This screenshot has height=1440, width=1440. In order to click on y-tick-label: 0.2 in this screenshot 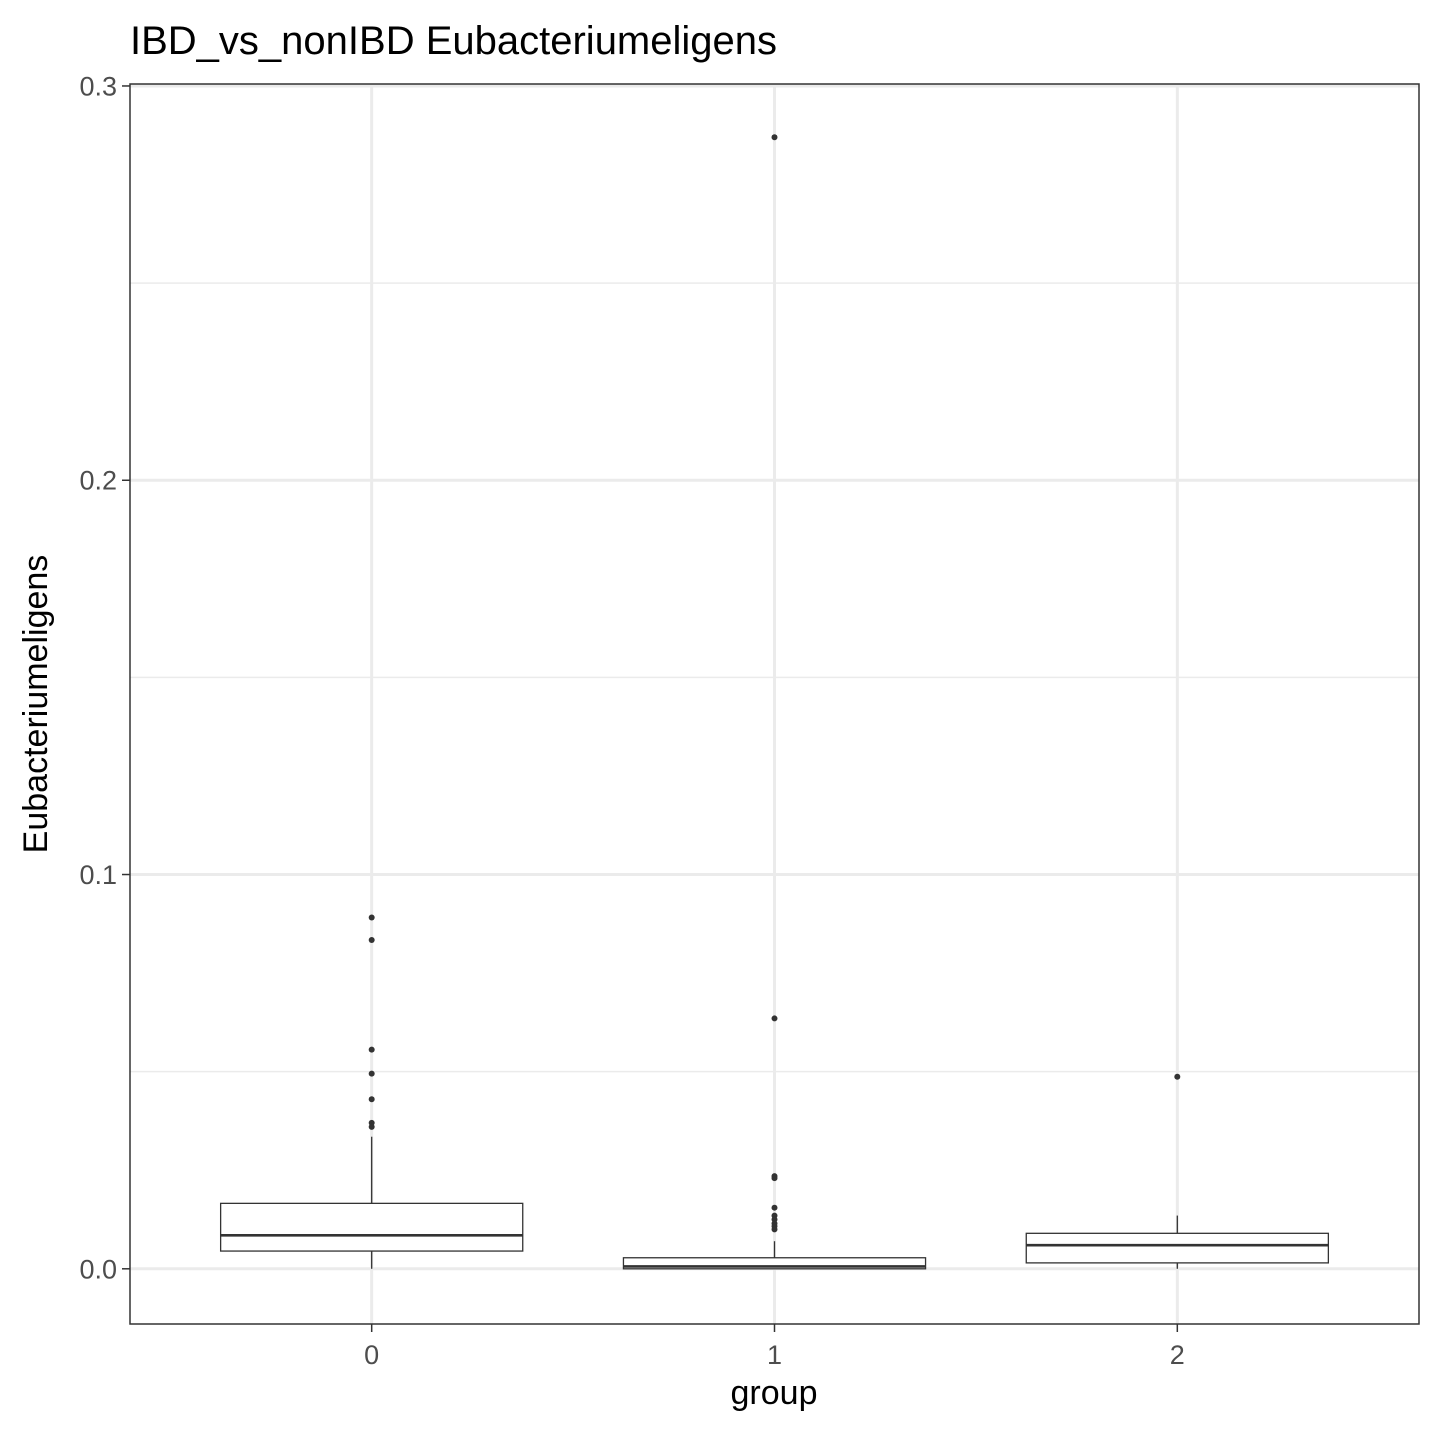, I will do `click(98, 481)`.